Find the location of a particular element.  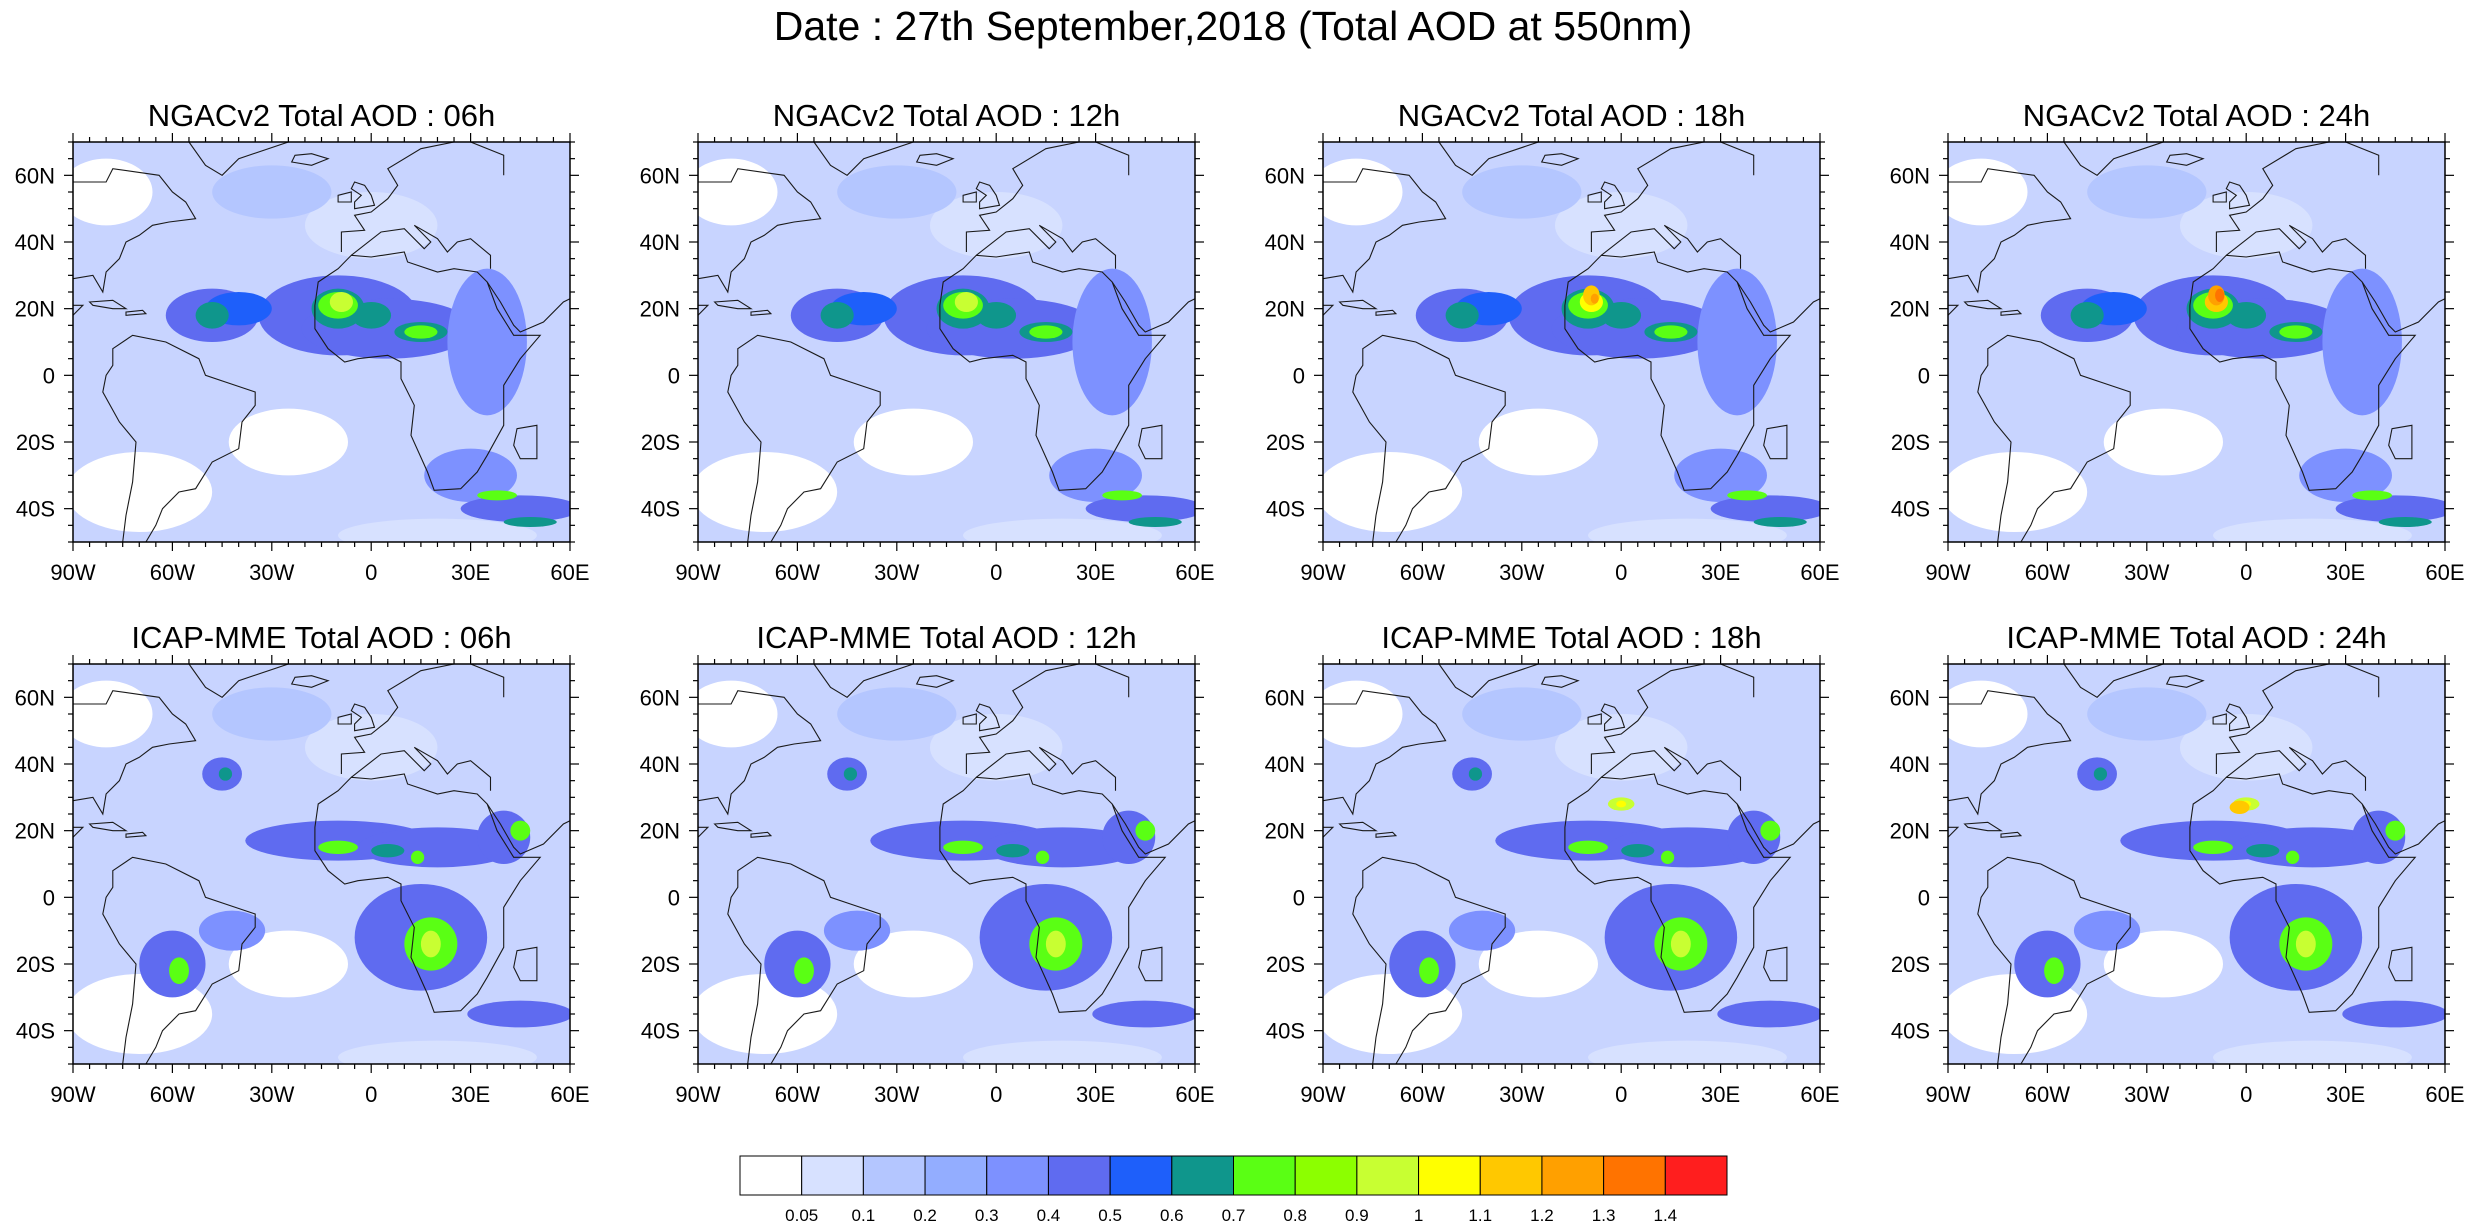

lat-tick-label: 40N is located at coordinates (1910, 764).